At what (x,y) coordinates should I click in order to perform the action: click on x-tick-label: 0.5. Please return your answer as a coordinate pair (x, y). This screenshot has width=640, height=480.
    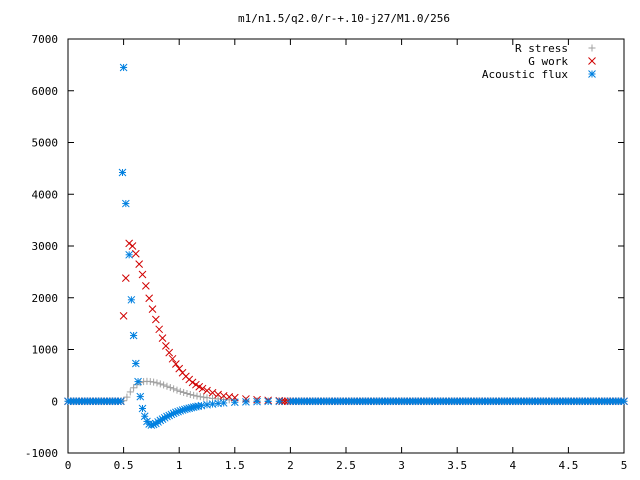
    Looking at the image, I should click on (124, 465).